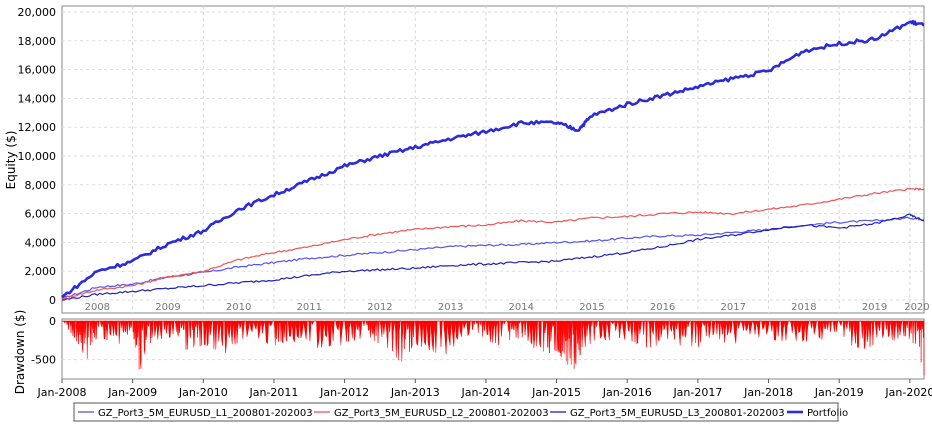 The height and width of the screenshot is (428, 932). I want to click on drawdown-x-tick-label: Jan-2011, so click(274, 392).